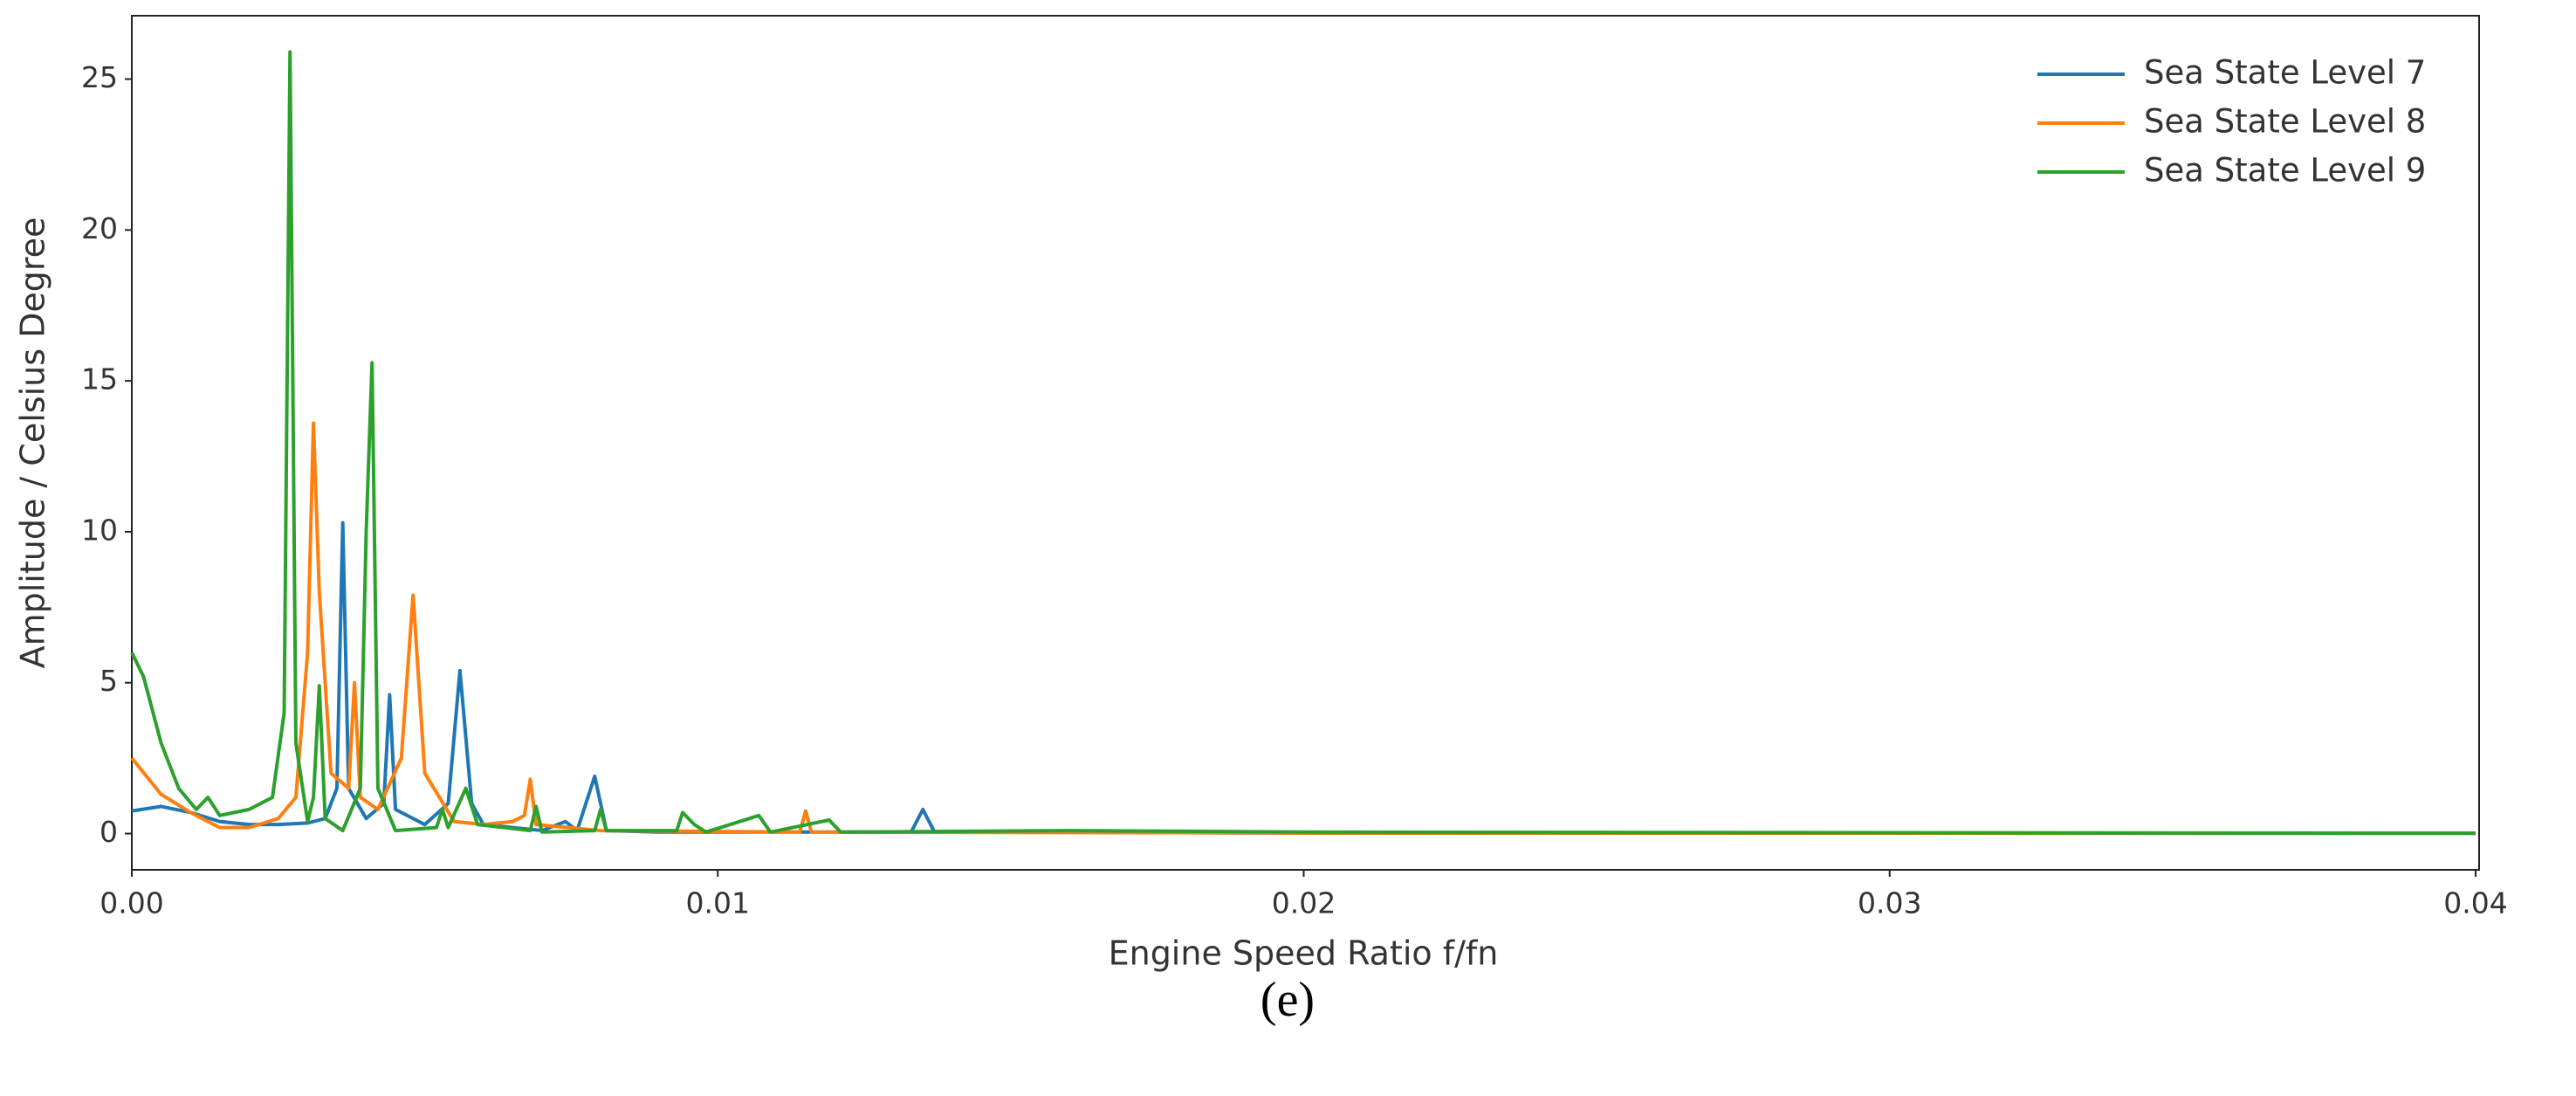 The width and height of the screenshot is (2576, 1096). I want to click on legend-label: Sea State Level 7, so click(2285, 73).